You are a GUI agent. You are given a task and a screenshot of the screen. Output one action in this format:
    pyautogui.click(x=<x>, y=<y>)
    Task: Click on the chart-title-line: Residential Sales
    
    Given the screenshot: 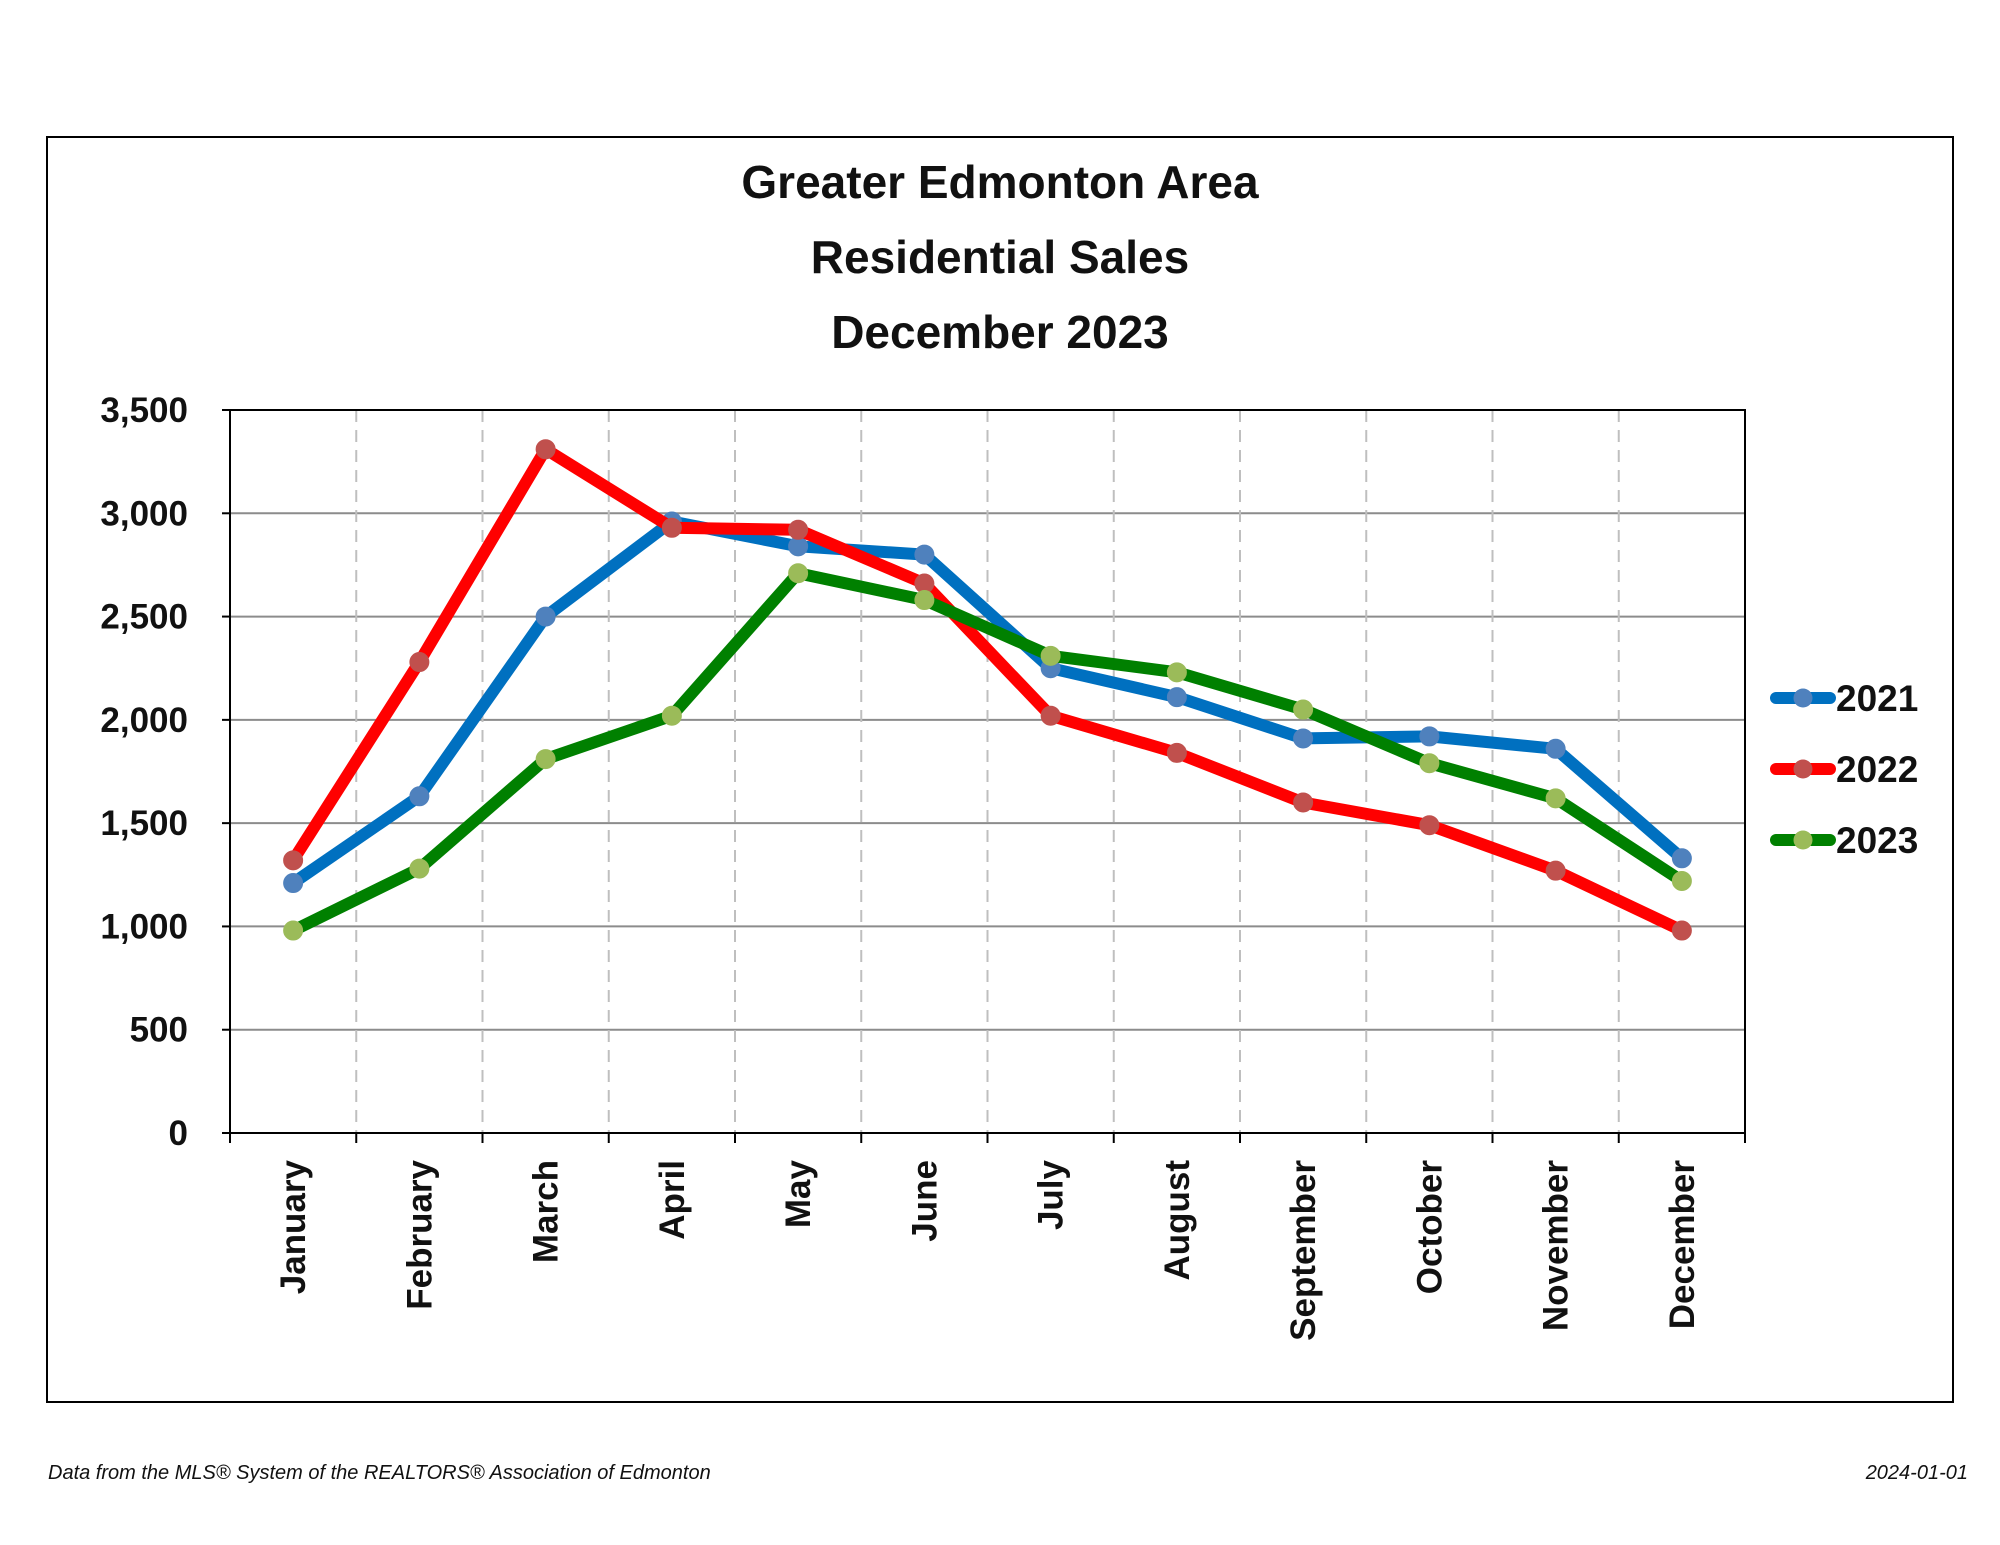 What is the action you would take?
    pyautogui.click(x=1000, y=257)
    